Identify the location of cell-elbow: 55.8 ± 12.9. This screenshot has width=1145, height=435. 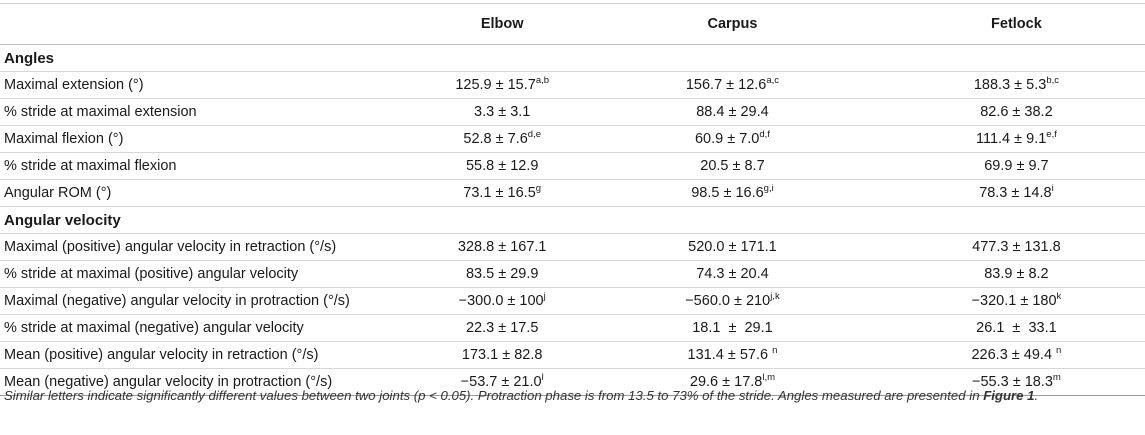
(502, 166).